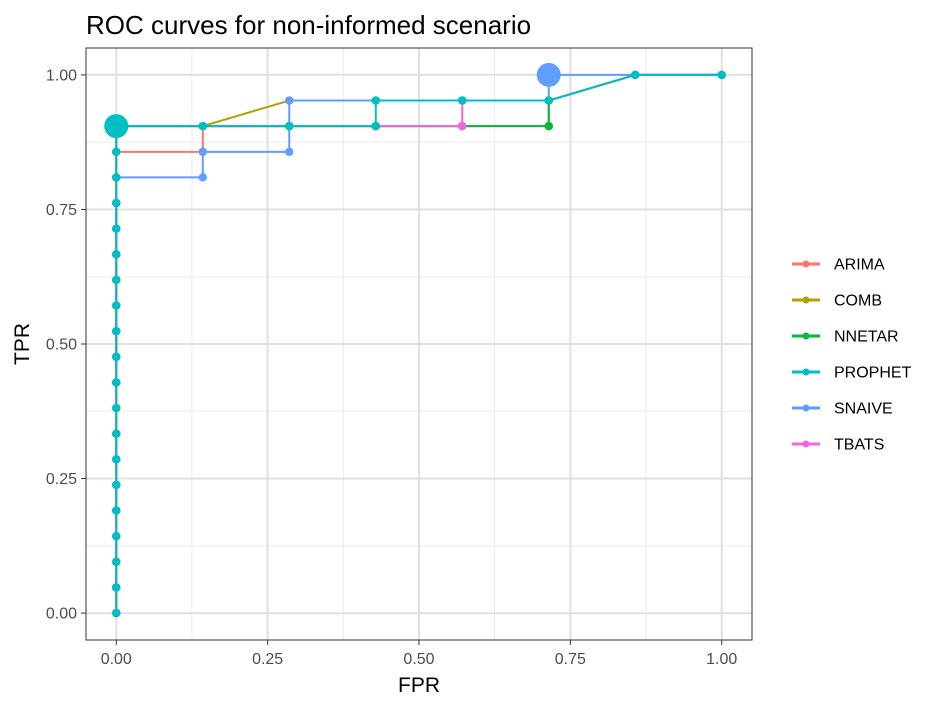  Describe the element at coordinates (116, 126) in the screenshot. I see `highlight-point-prophet` at that location.